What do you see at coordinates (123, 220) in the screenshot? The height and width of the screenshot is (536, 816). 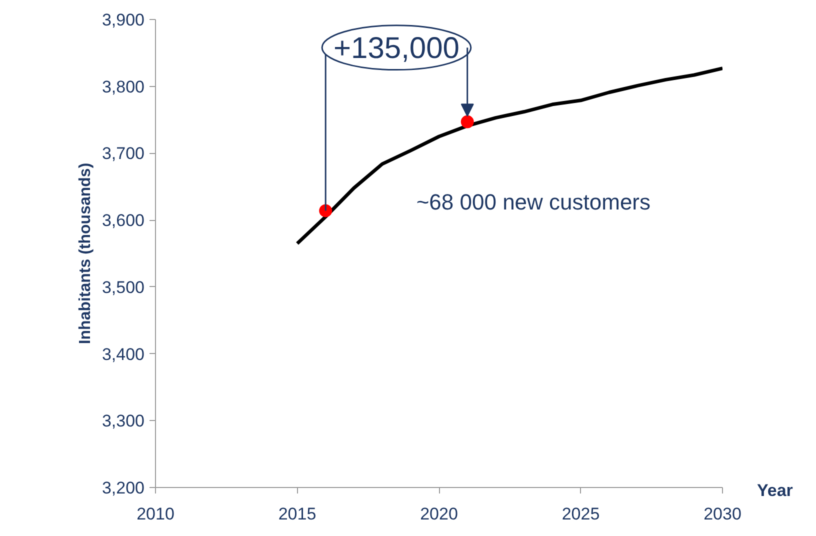 I see `y-tick-label: 3,600` at bounding box center [123, 220].